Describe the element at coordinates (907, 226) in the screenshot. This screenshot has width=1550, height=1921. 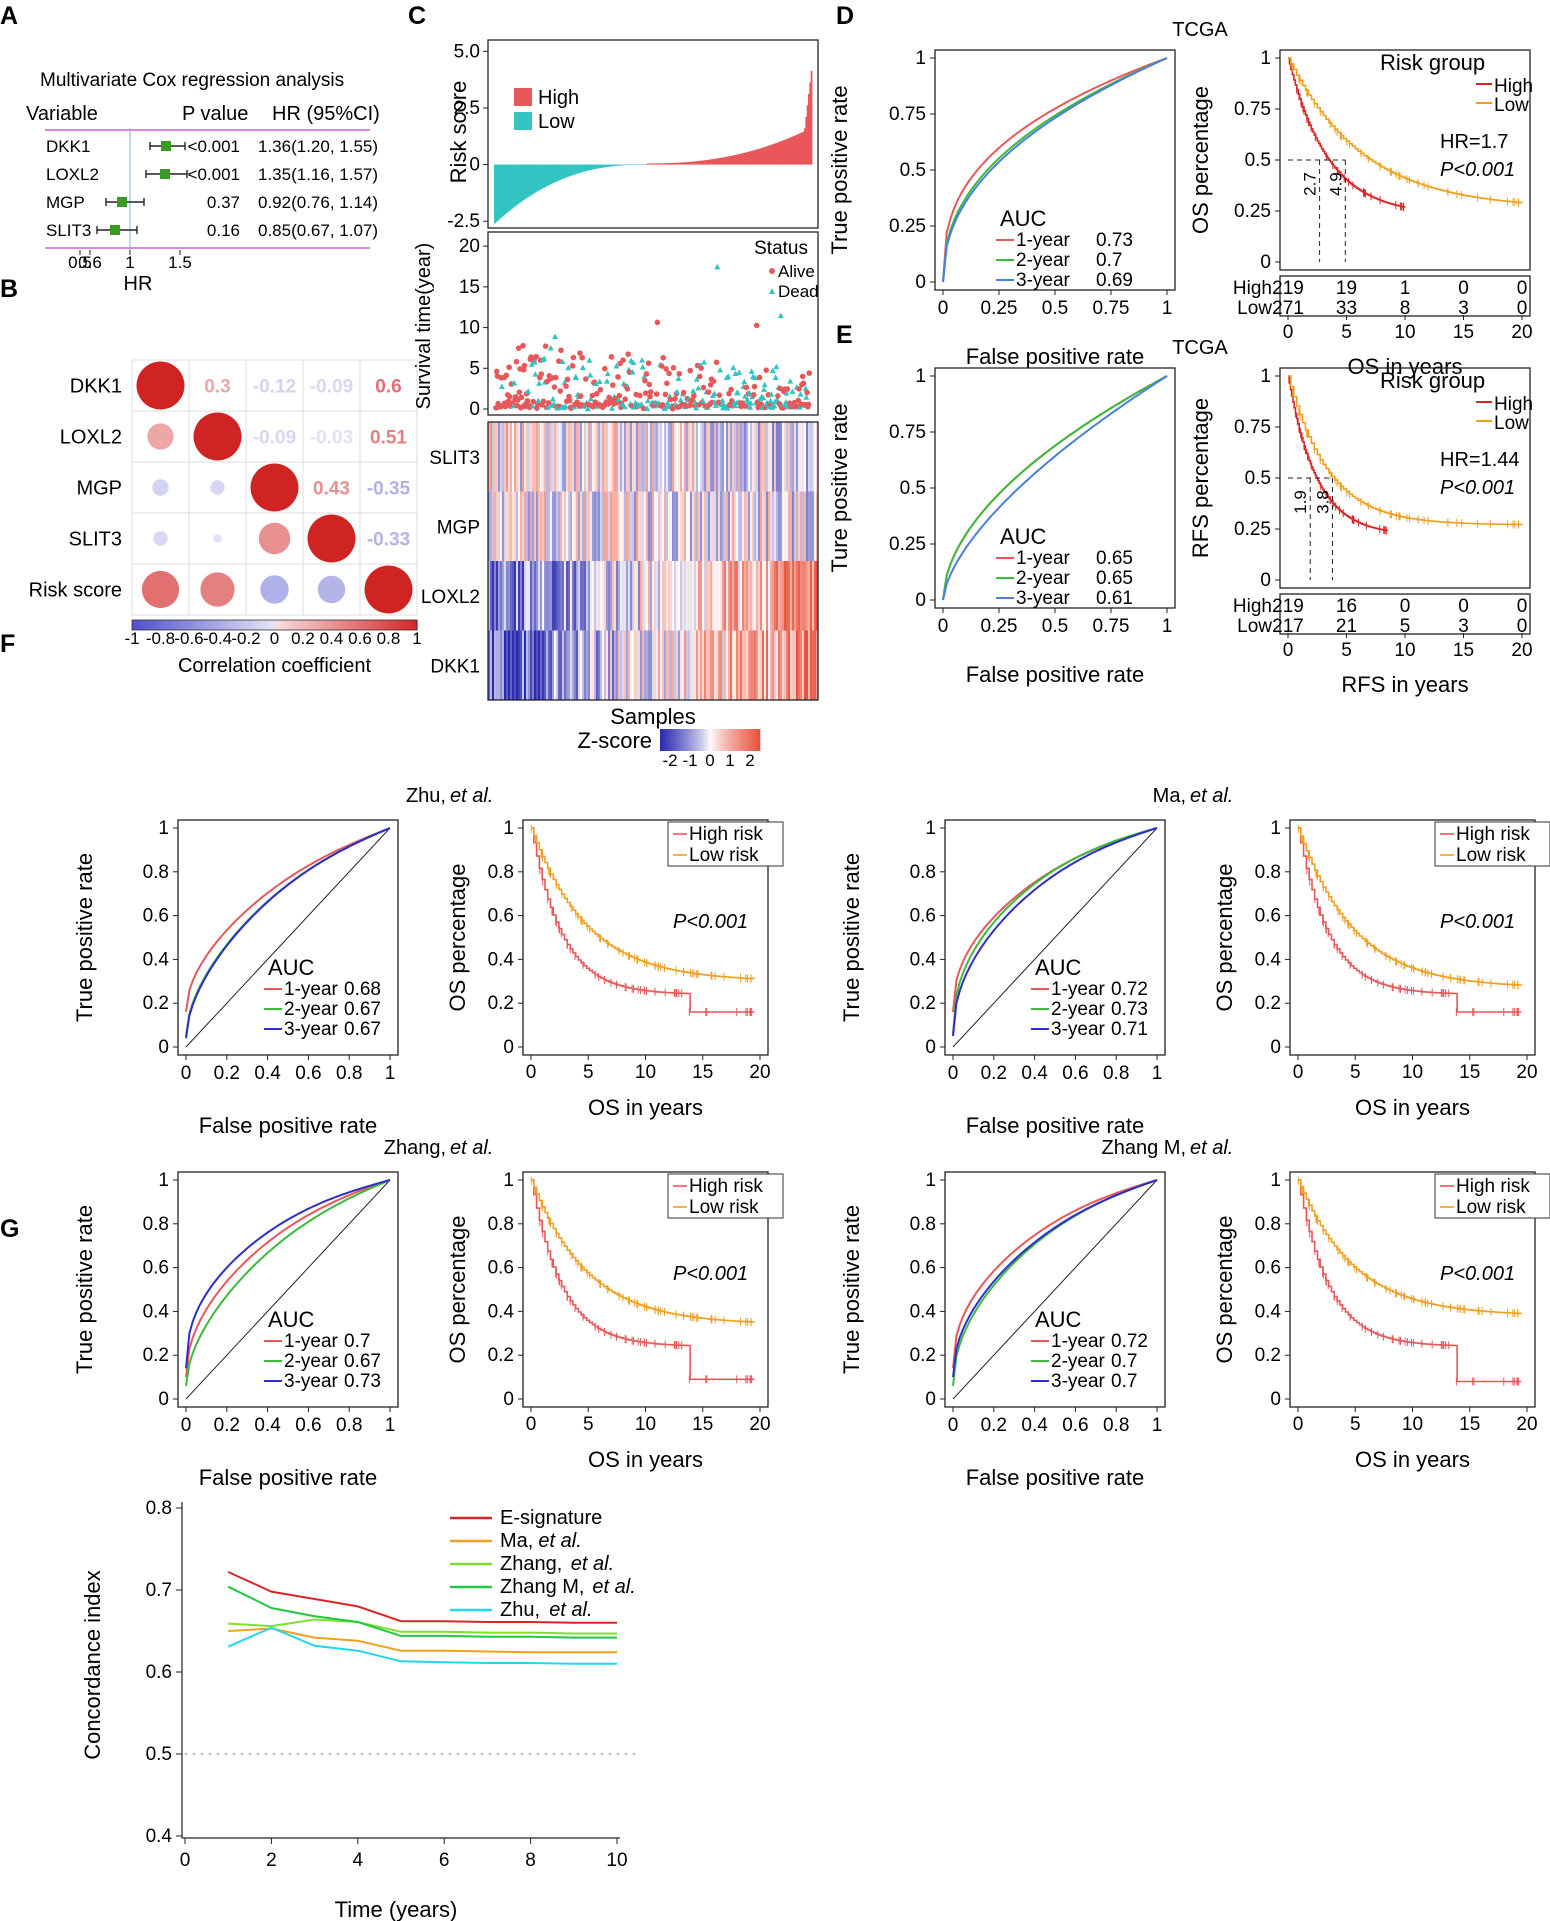
I see `roc-ytick-label: 0.25` at that location.